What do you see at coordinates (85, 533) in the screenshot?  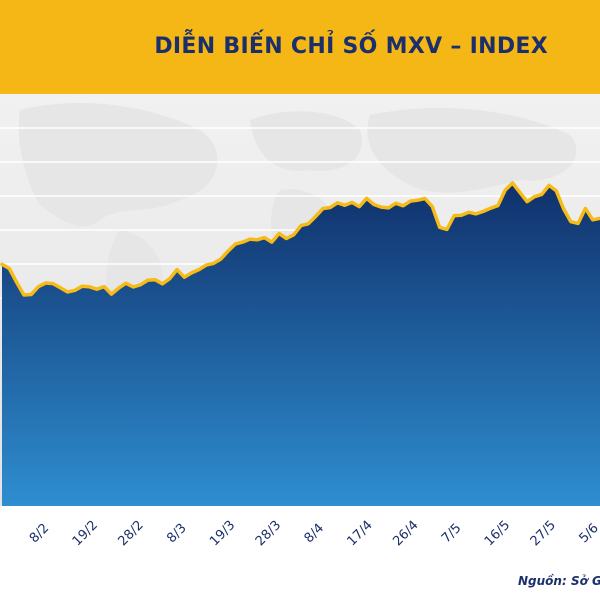 I see `x-tick-label: 19/2` at bounding box center [85, 533].